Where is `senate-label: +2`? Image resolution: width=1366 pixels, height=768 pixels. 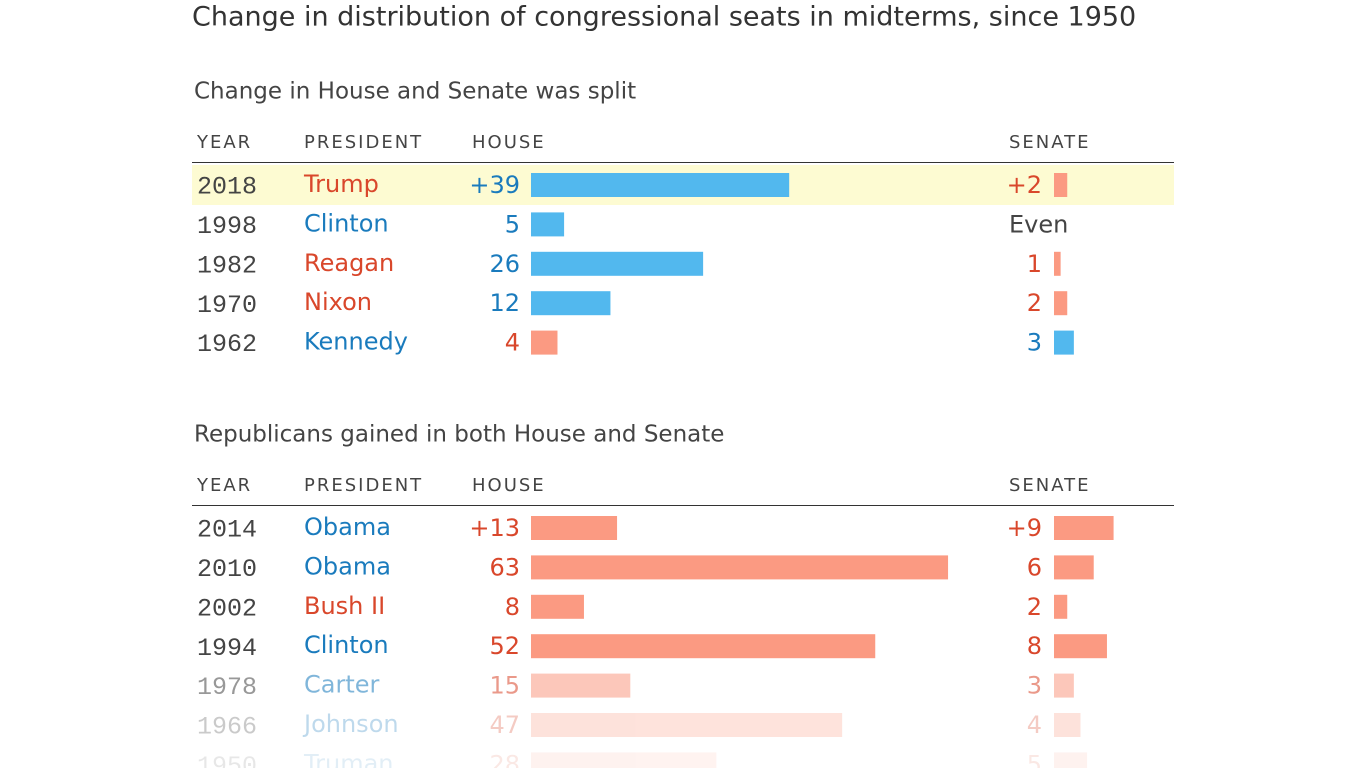 senate-label: +2 is located at coordinates (1024, 185).